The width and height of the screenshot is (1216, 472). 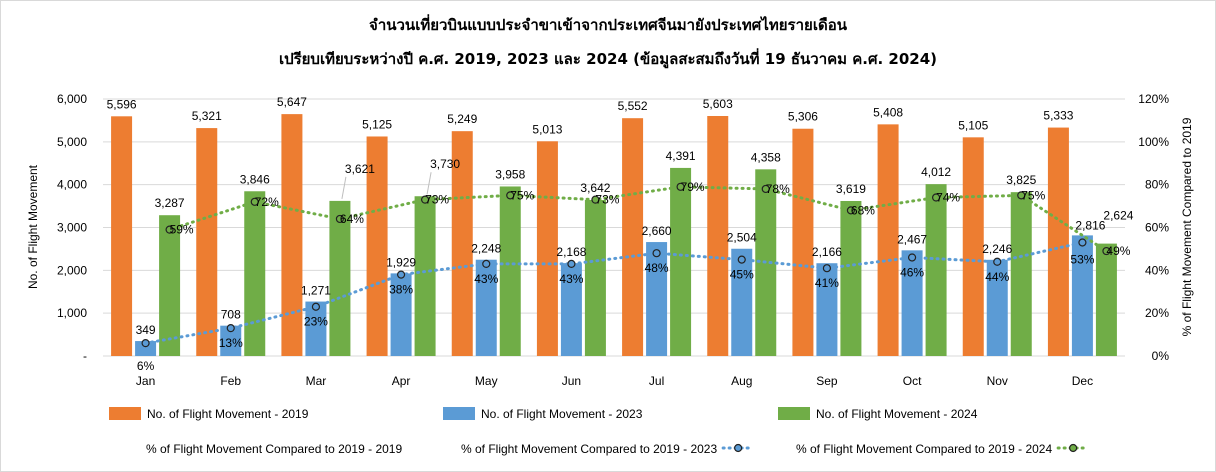 What do you see at coordinates (997, 277) in the screenshot?
I see `percent-label: 44%` at bounding box center [997, 277].